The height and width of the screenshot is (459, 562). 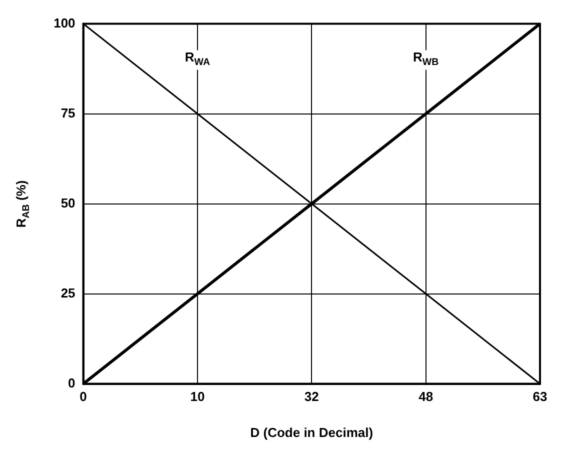 What do you see at coordinates (83, 396) in the screenshot?
I see `x-tick-label: 0` at bounding box center [83, 396].